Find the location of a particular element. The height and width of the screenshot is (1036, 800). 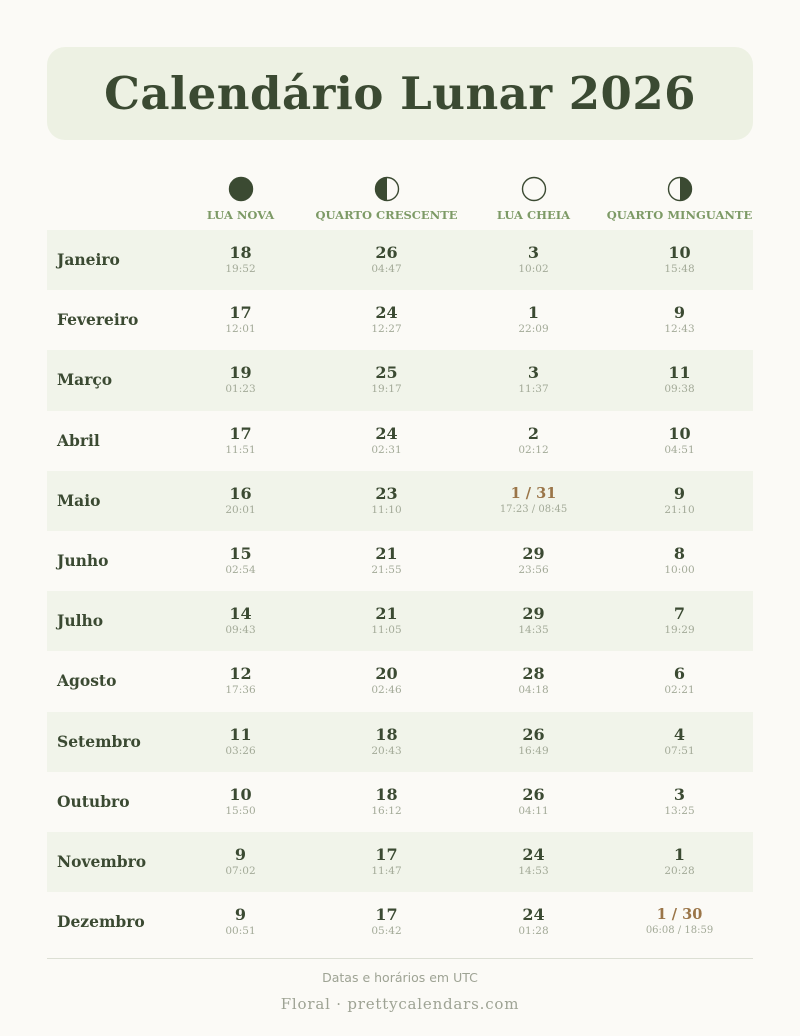

phase-cell-full-moon: 1 / 31 17:23 / 08:45 is located at coordinates (533, 501).